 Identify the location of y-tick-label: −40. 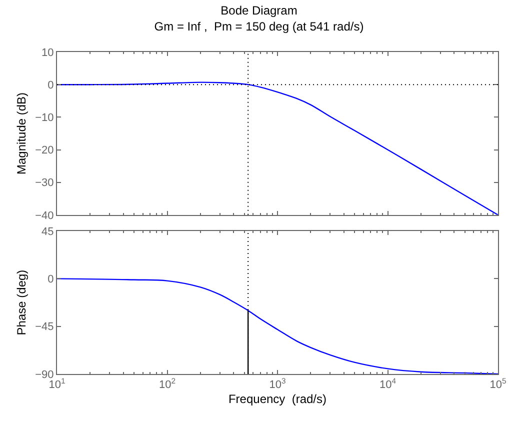
(44, 216).